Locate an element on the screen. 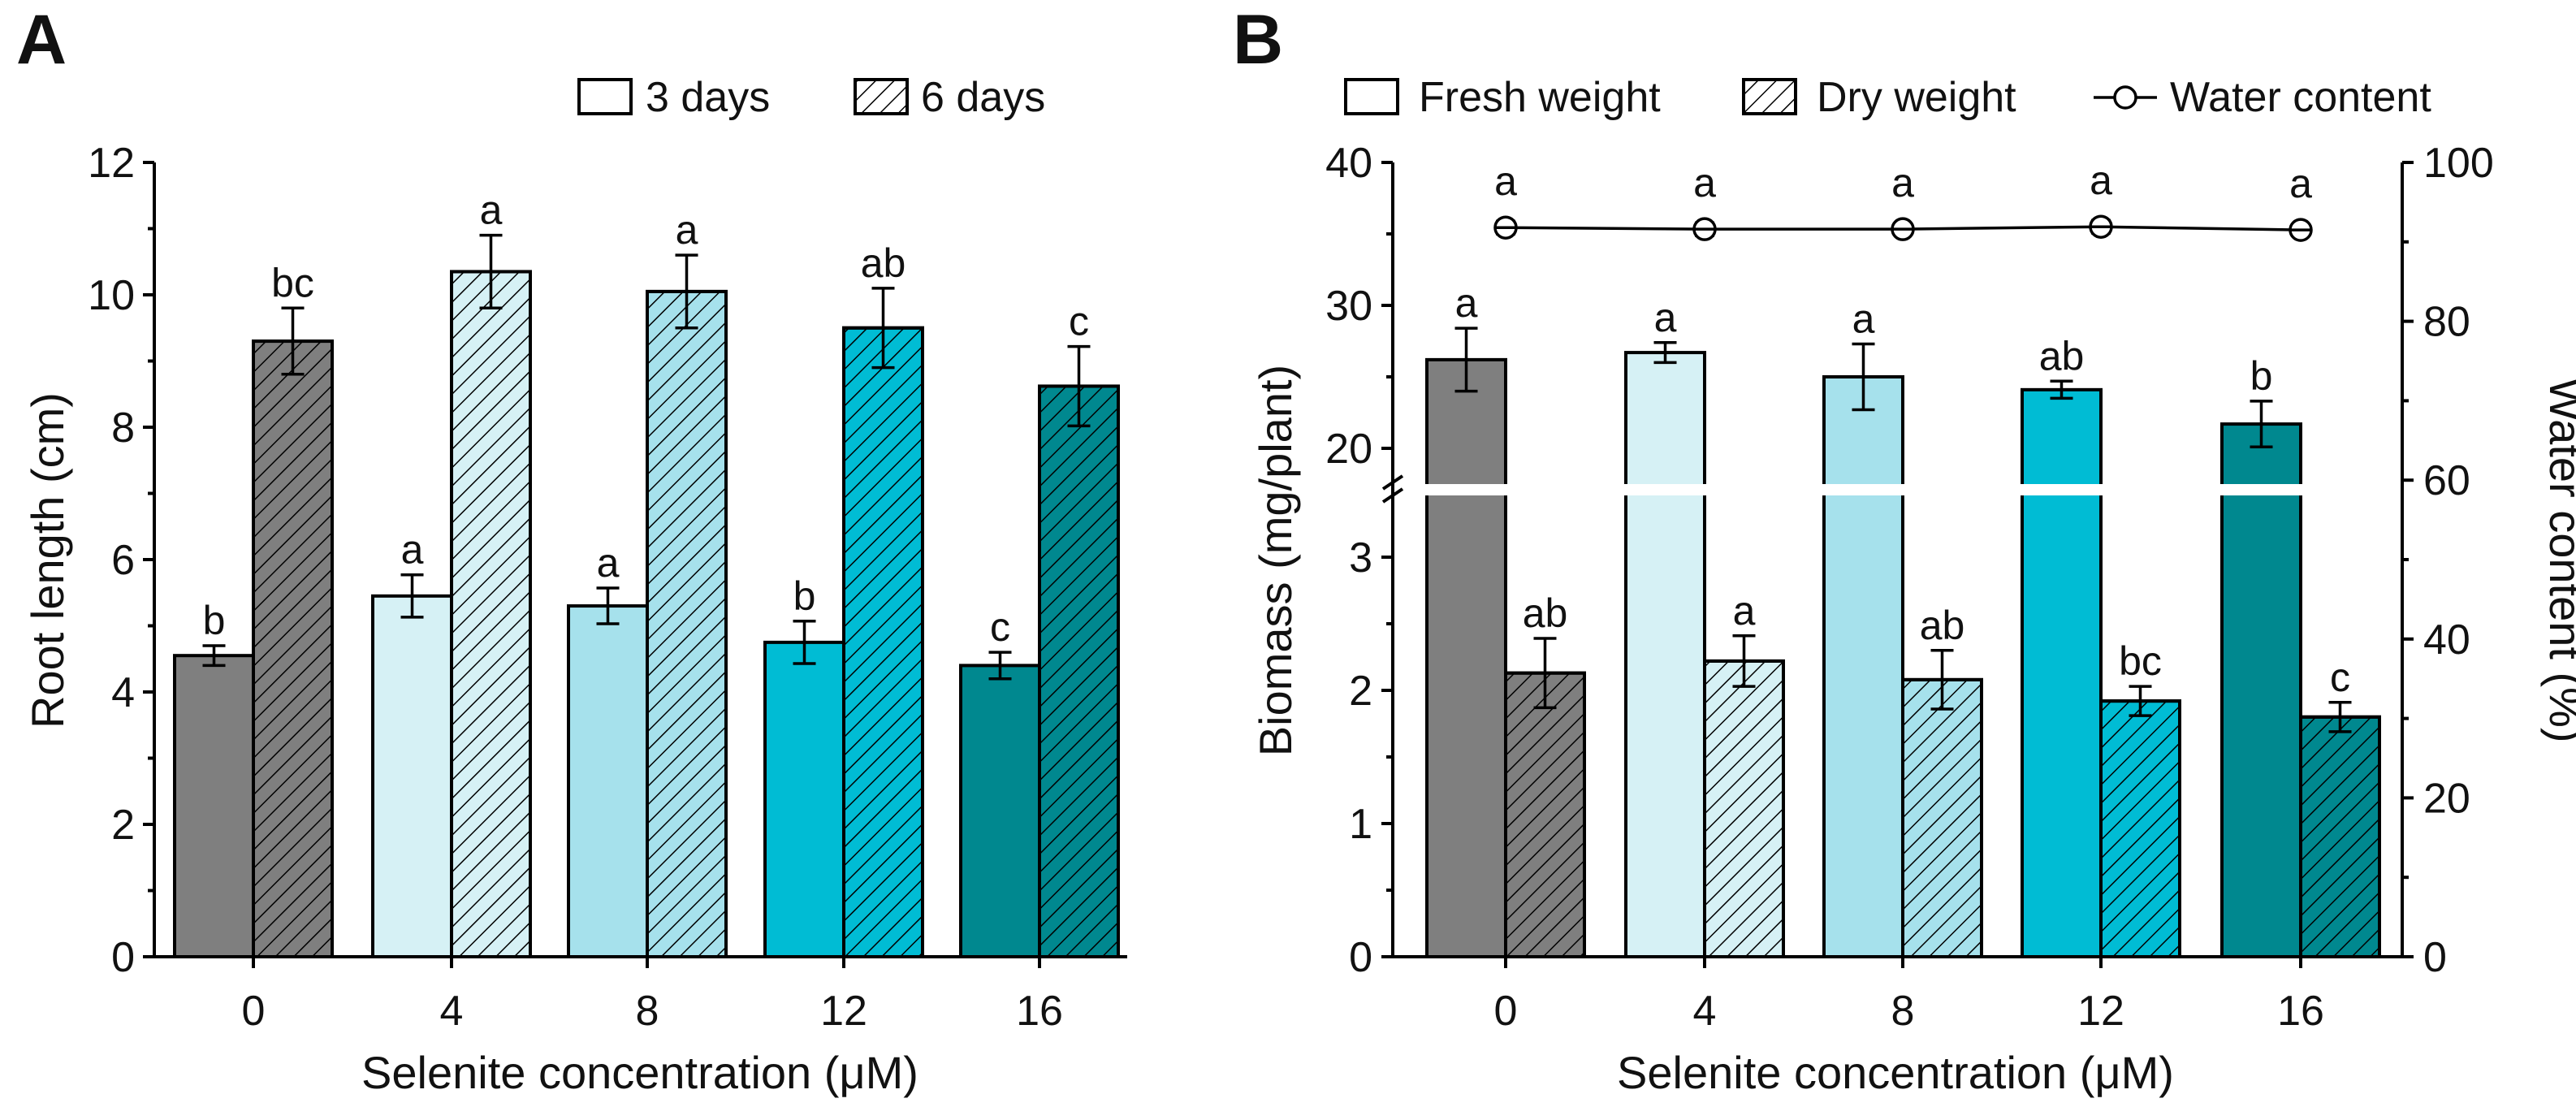  right-y-tick-label-80: 80 is located at coordinates (2446, 322).